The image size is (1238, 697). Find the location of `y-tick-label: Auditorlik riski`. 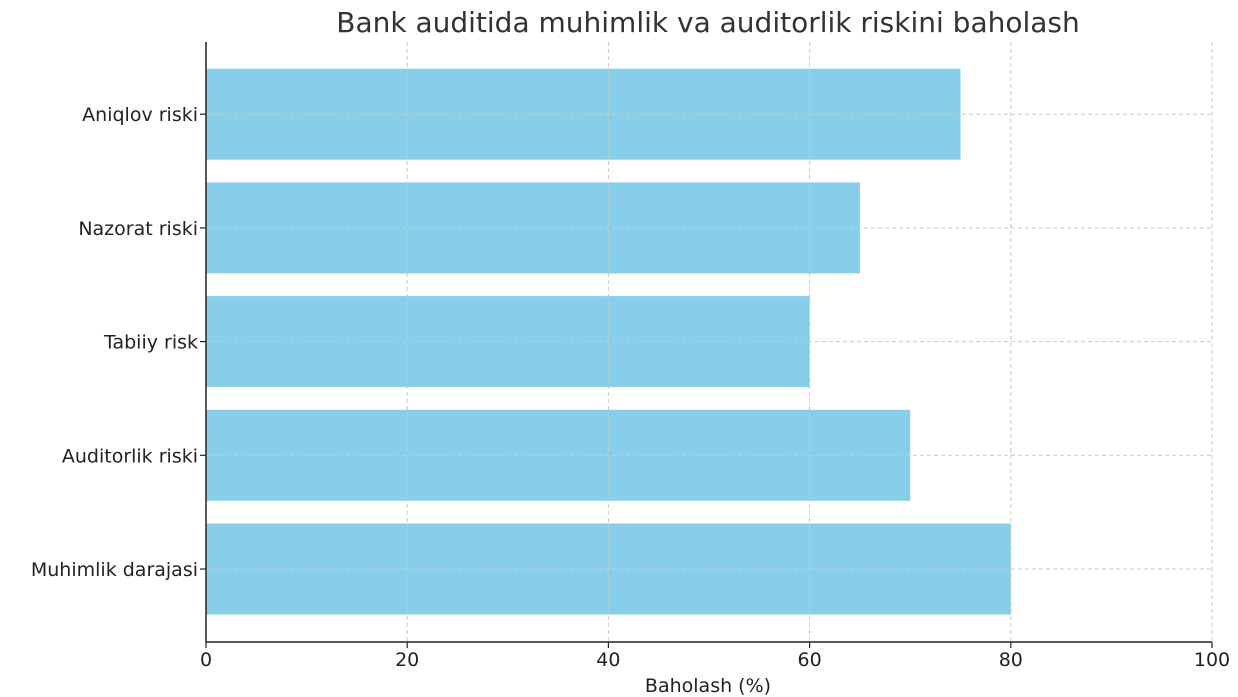

y-tick-label: Auditorlik riski is located at coordinates (130, 456).